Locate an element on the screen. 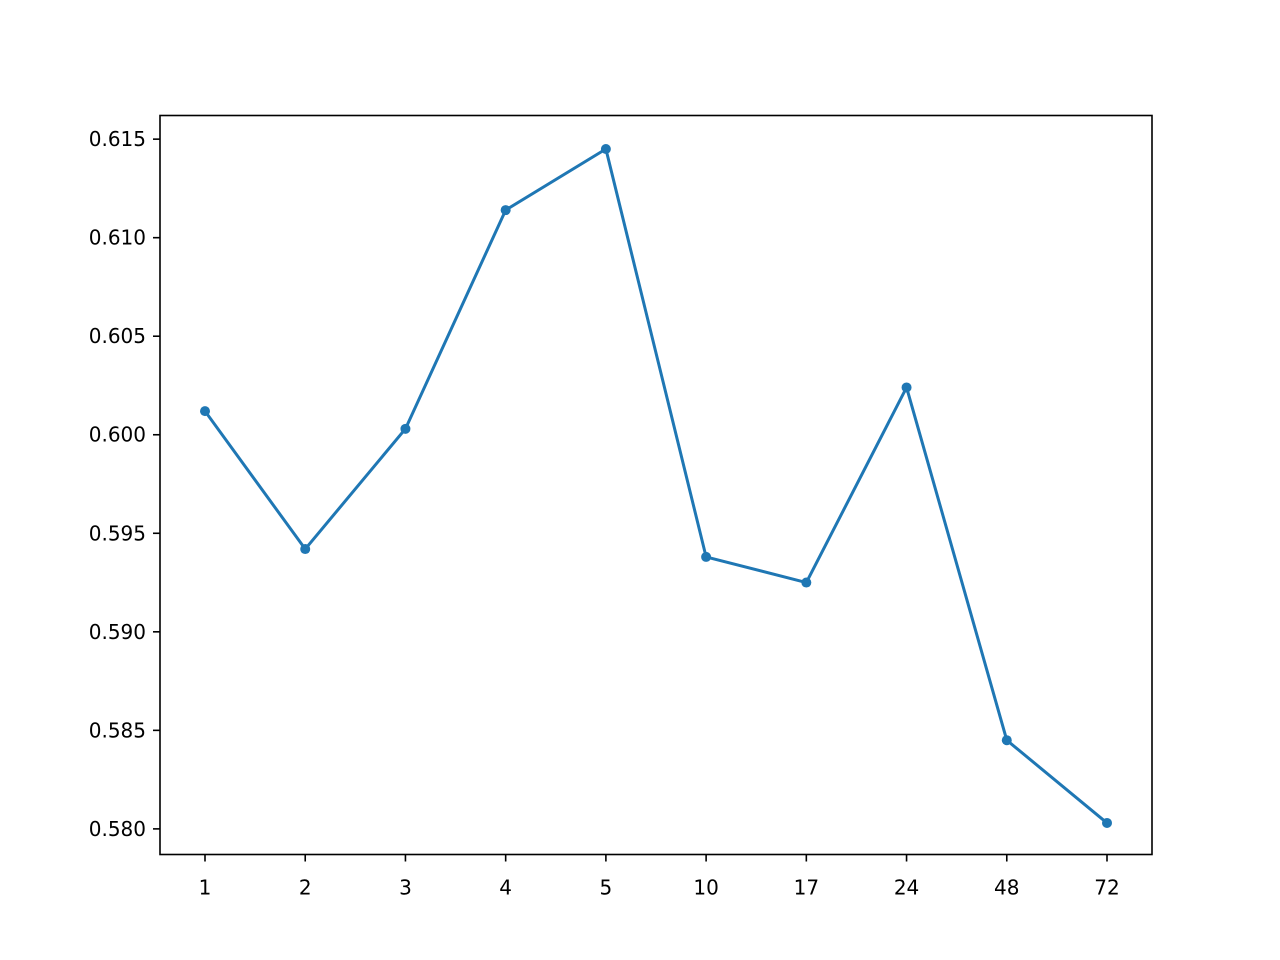 The height and width of the screenshot is (960, 1280). x-tick-label: 2 is located at coordinates (305, 888).